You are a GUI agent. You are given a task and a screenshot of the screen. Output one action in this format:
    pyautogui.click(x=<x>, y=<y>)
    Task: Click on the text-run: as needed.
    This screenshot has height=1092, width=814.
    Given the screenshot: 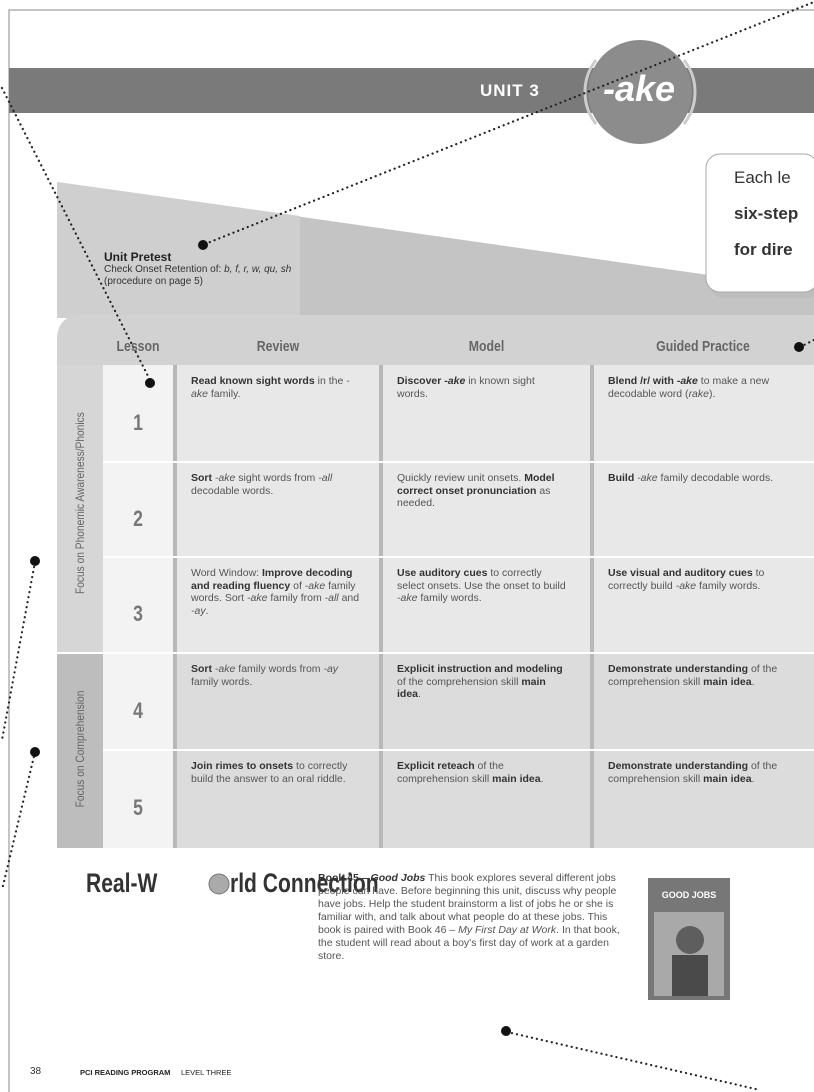 What is the action you would take?
    pyautogui.click(x=474, y=497)
    